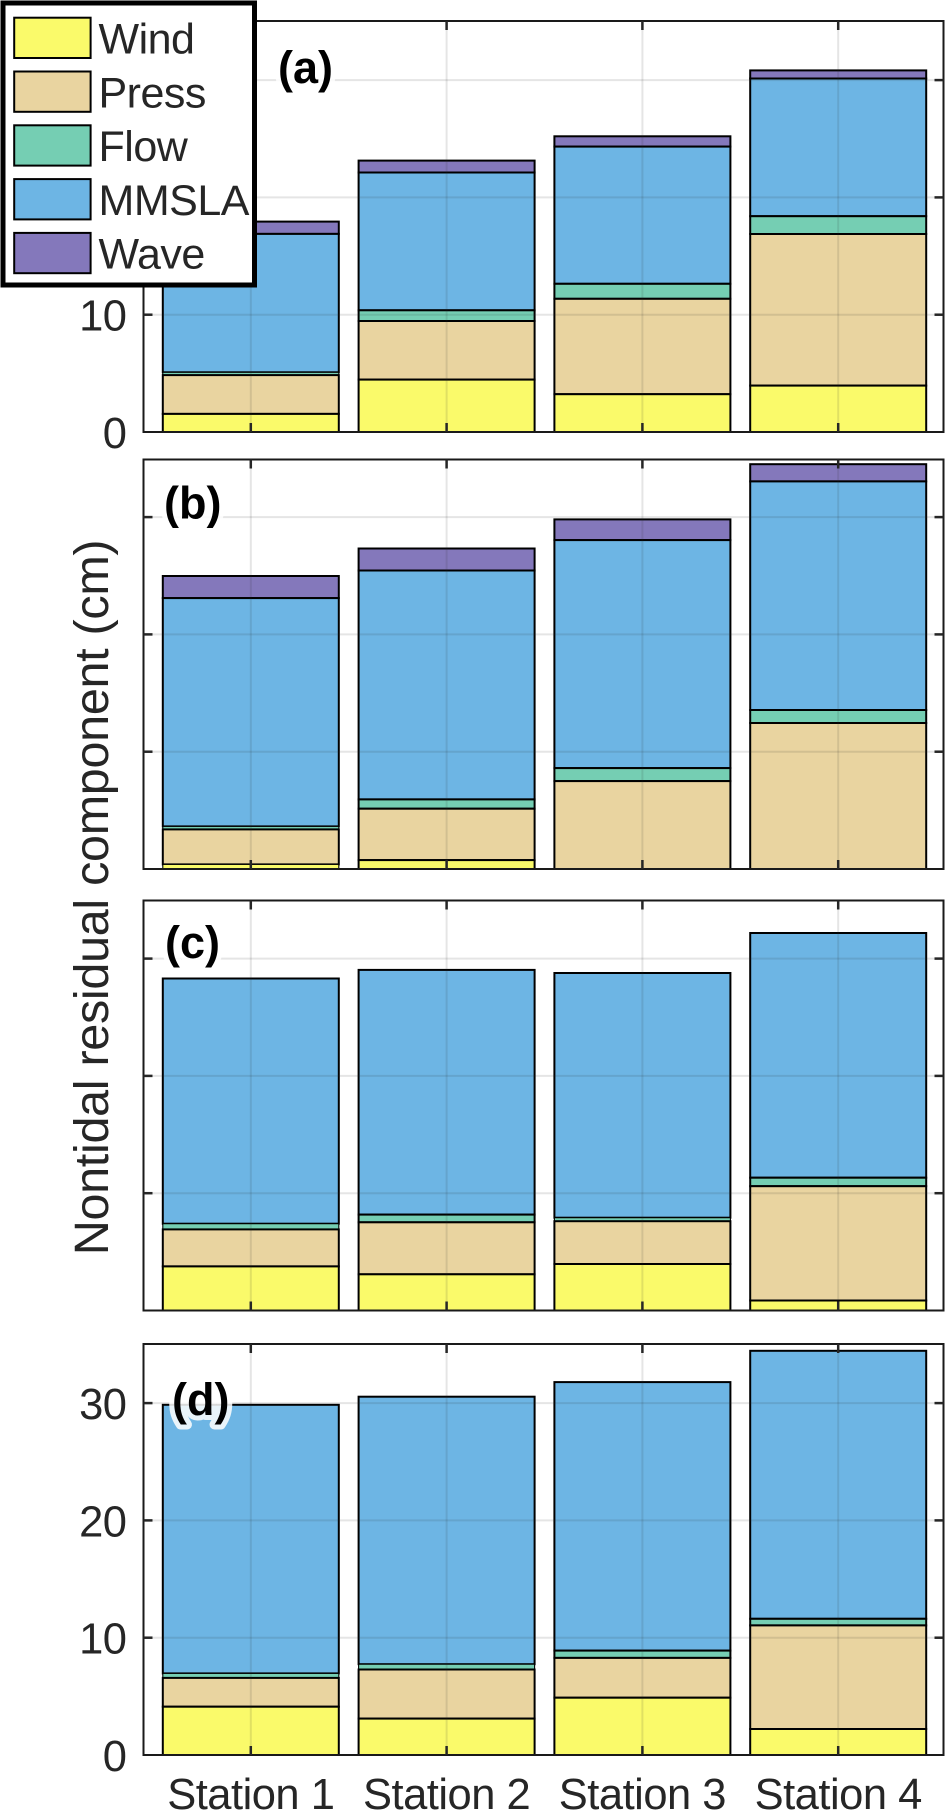 This screenshot has width=948, height=1819. Describe the element at coordinates (838, 1795) in the screenshot. I see `svg-text: Station 4` at that location.